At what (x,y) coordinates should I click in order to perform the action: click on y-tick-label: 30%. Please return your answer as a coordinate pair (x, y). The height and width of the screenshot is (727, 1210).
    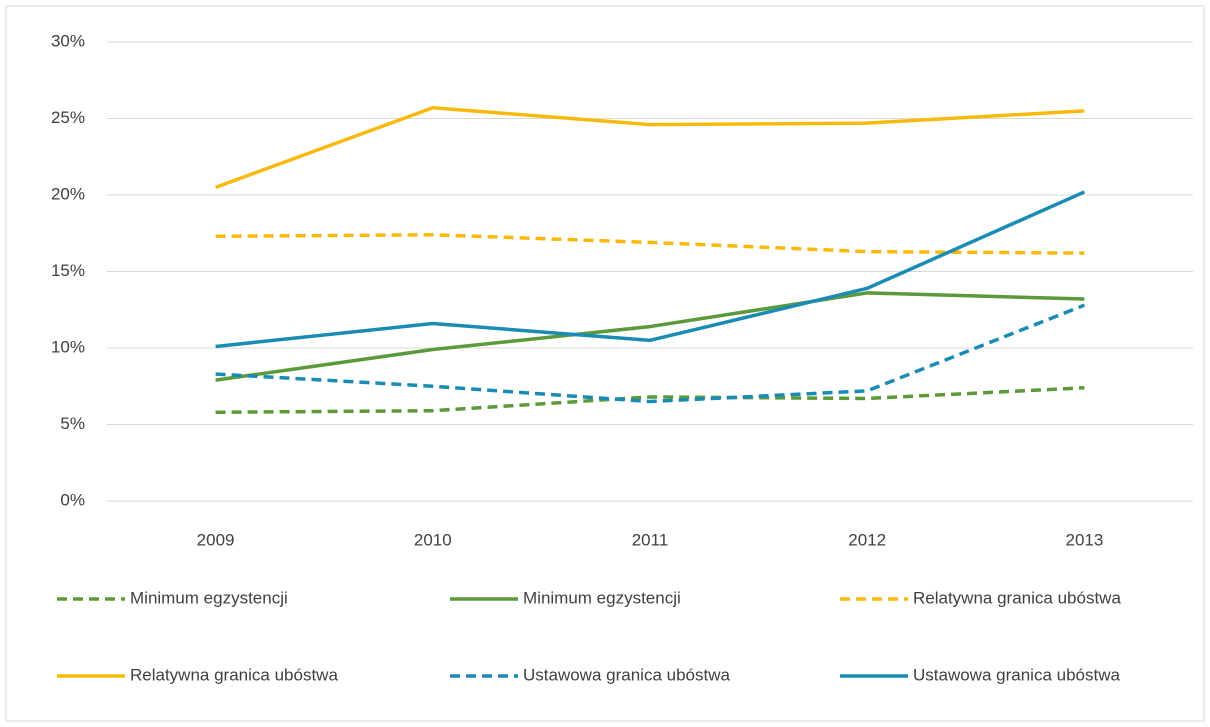
    Looking at the image, I should click on (68, 40).